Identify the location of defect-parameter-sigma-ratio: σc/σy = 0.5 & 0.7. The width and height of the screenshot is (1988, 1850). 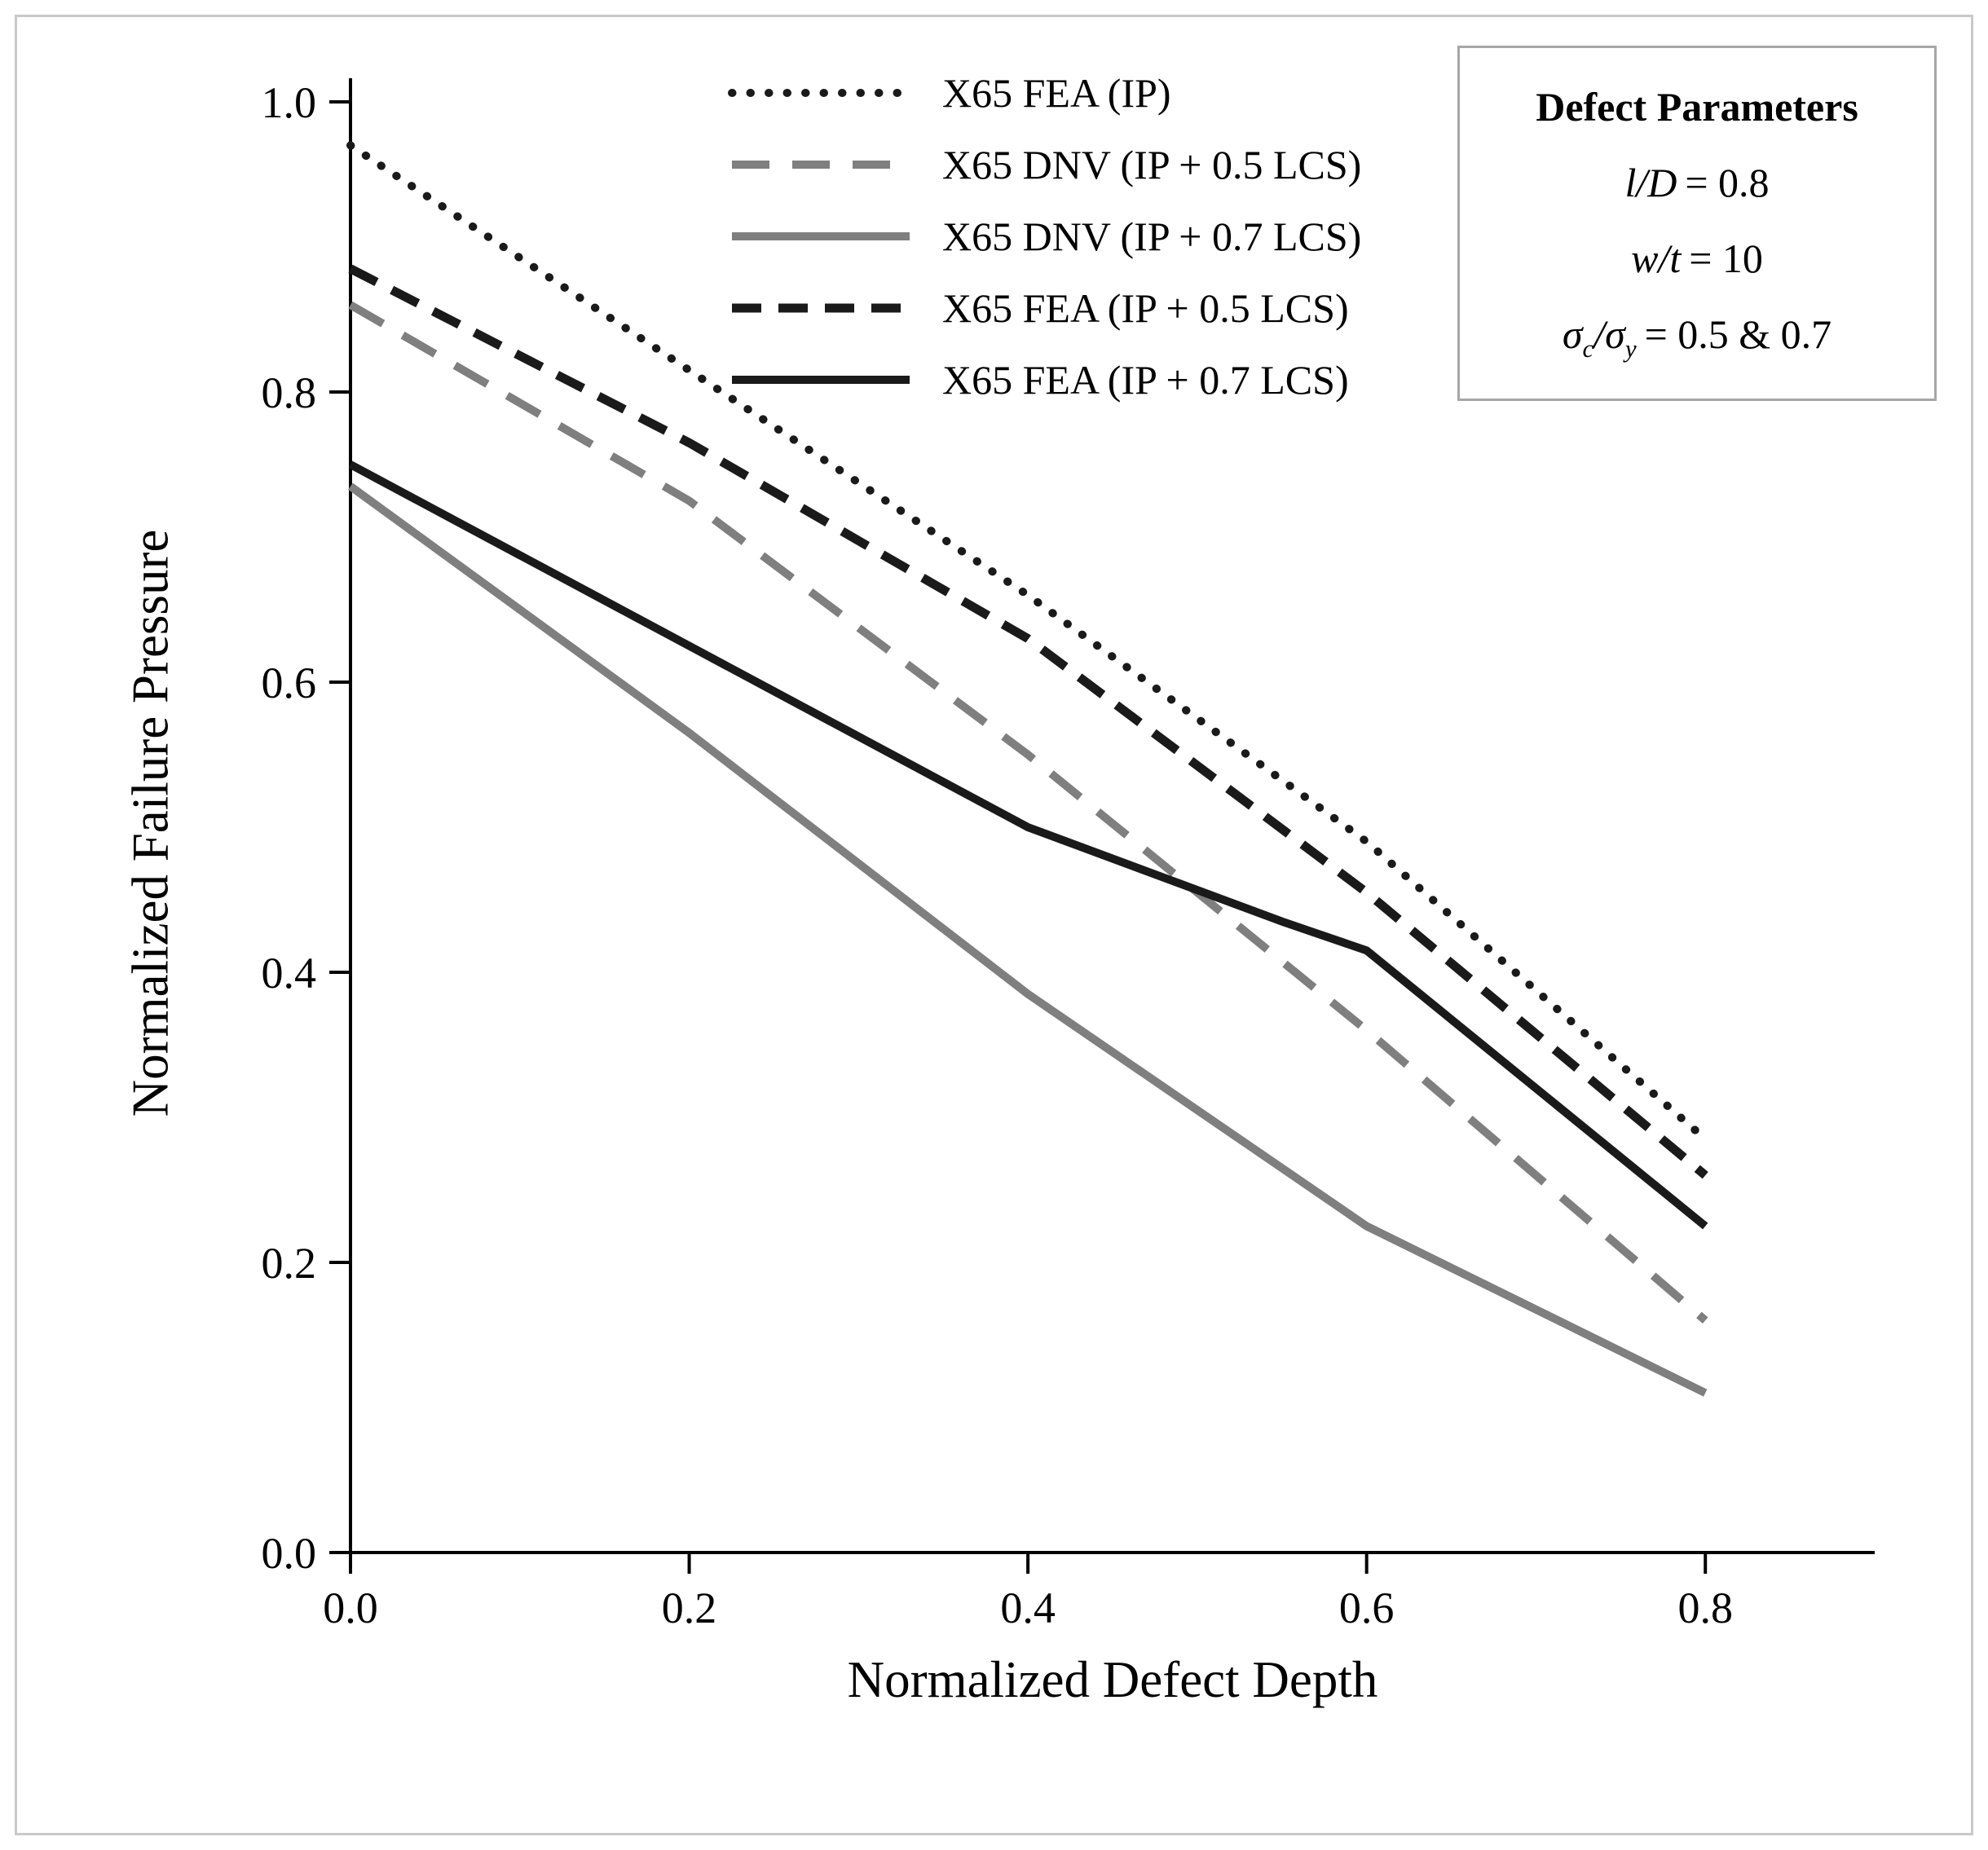
(1697, 337).